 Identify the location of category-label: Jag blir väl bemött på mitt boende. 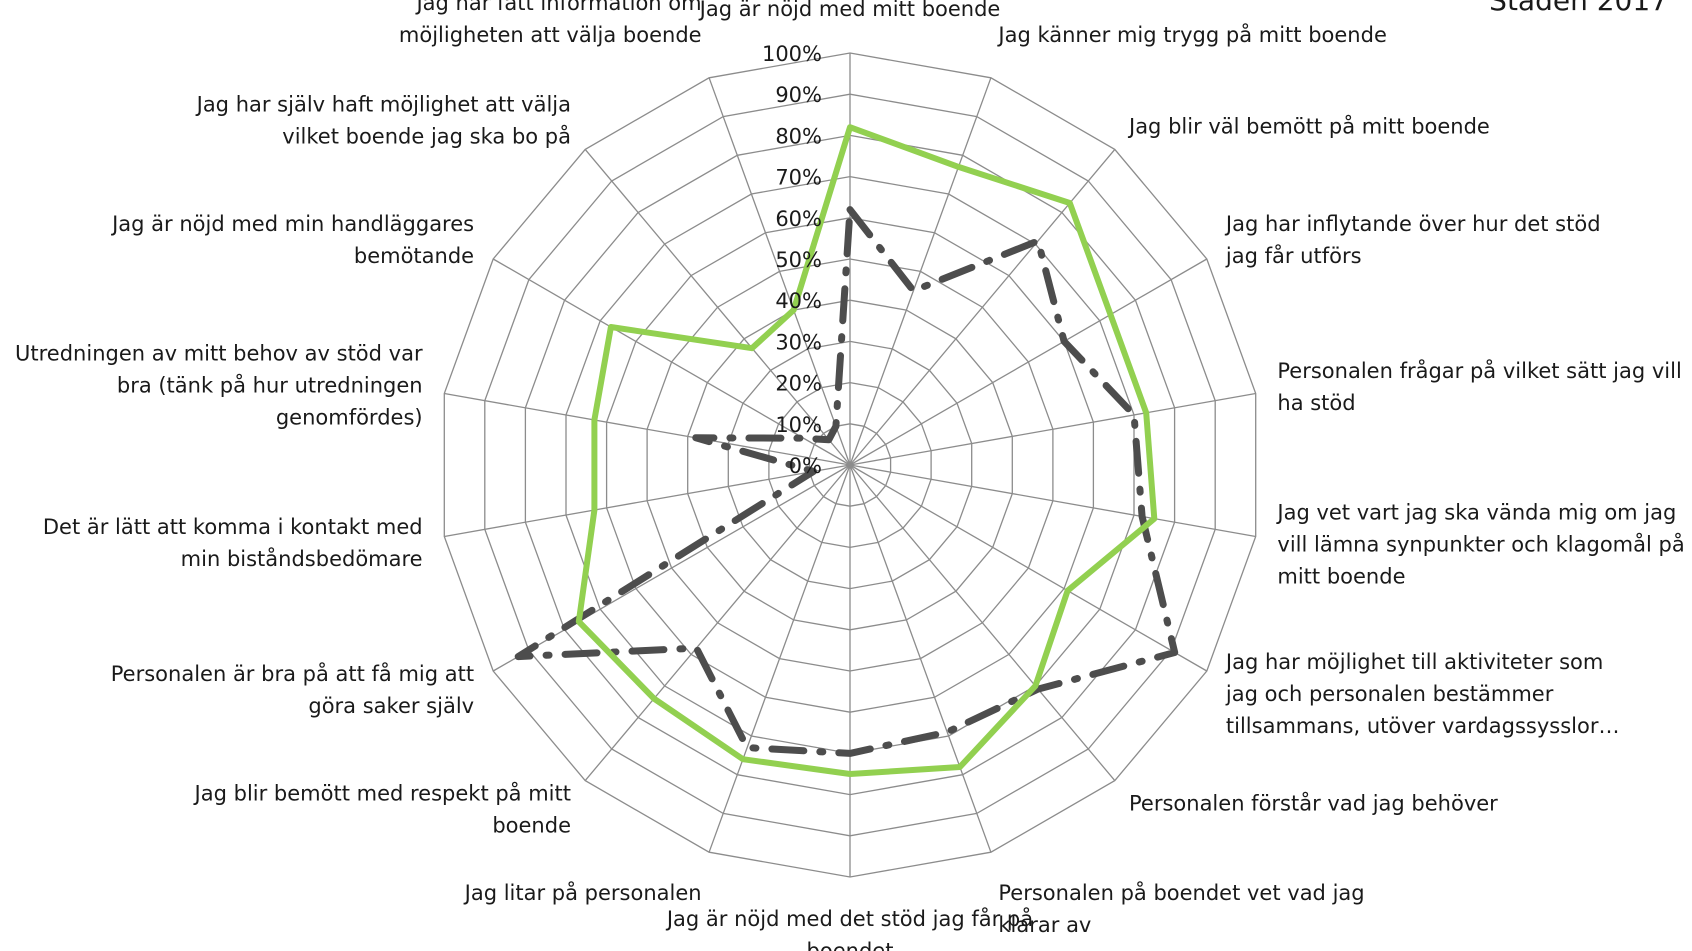
(1308, 125).